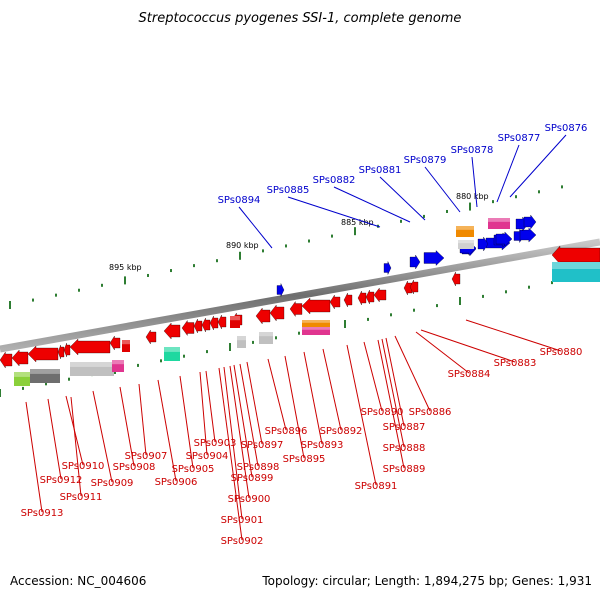 Image resolution: width=600 pixels, height=600 pixels. What do you see at coordinates (193, 469) in the screenshot?
I see `gene-label-sps0905: SPs0905` at bounding box center [193, 469].